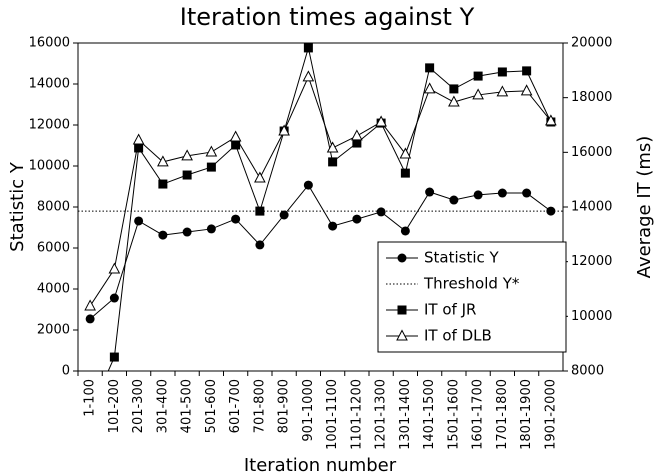 The height and width of the screenshot is (476, 655). What do you see at coordinates (259, 406) in the screenshot?
I see `x-tick-label: 701-800` at bounding box center [259, 406].